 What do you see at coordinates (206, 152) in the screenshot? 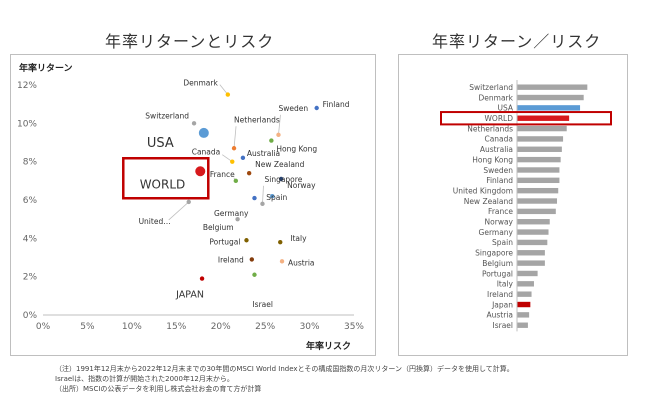
I see `point-label-canada: Canada` at bounding box center [206, 152].